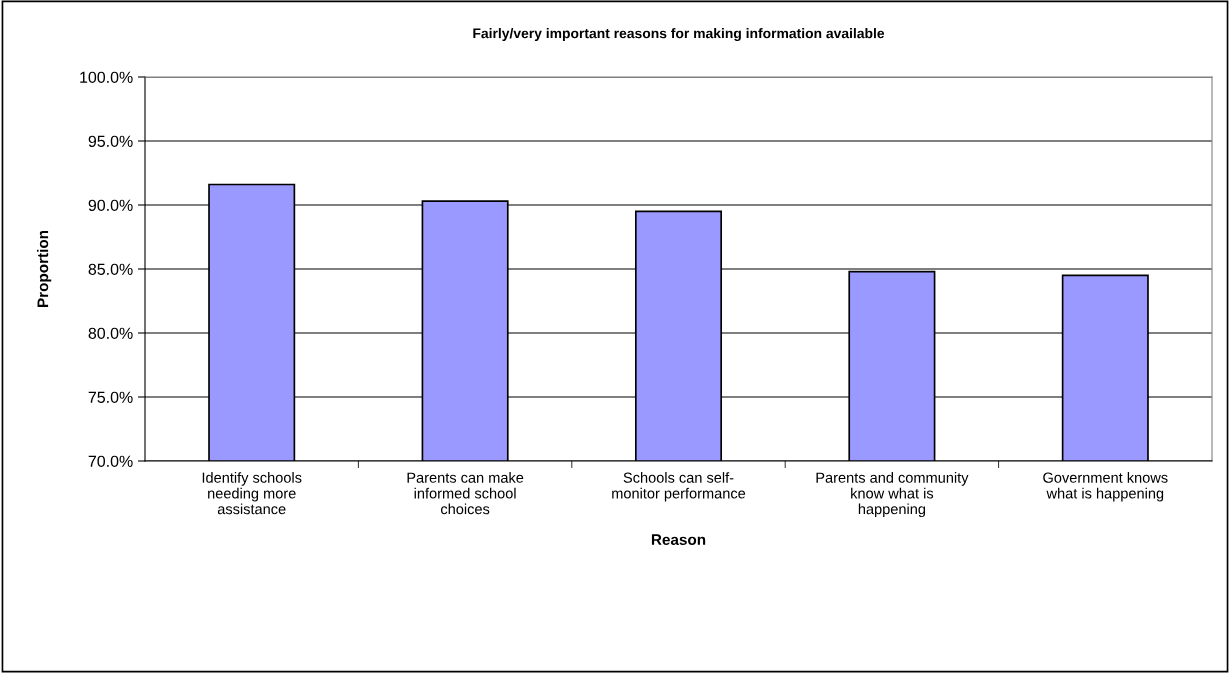 The image size is (1230, 673). What do you see at coordinates (106, 77) in the screenshot?
I see `y-tick-label: 100.0%` at bounding box center [106, 77].